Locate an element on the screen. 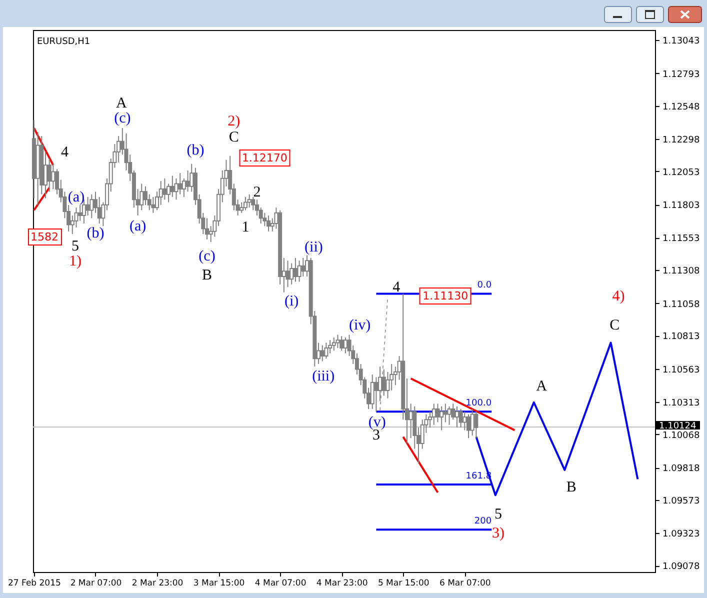 The width and height of the screenshot is (707, 598). annotation: 3) is located at coordinates (498, 534).